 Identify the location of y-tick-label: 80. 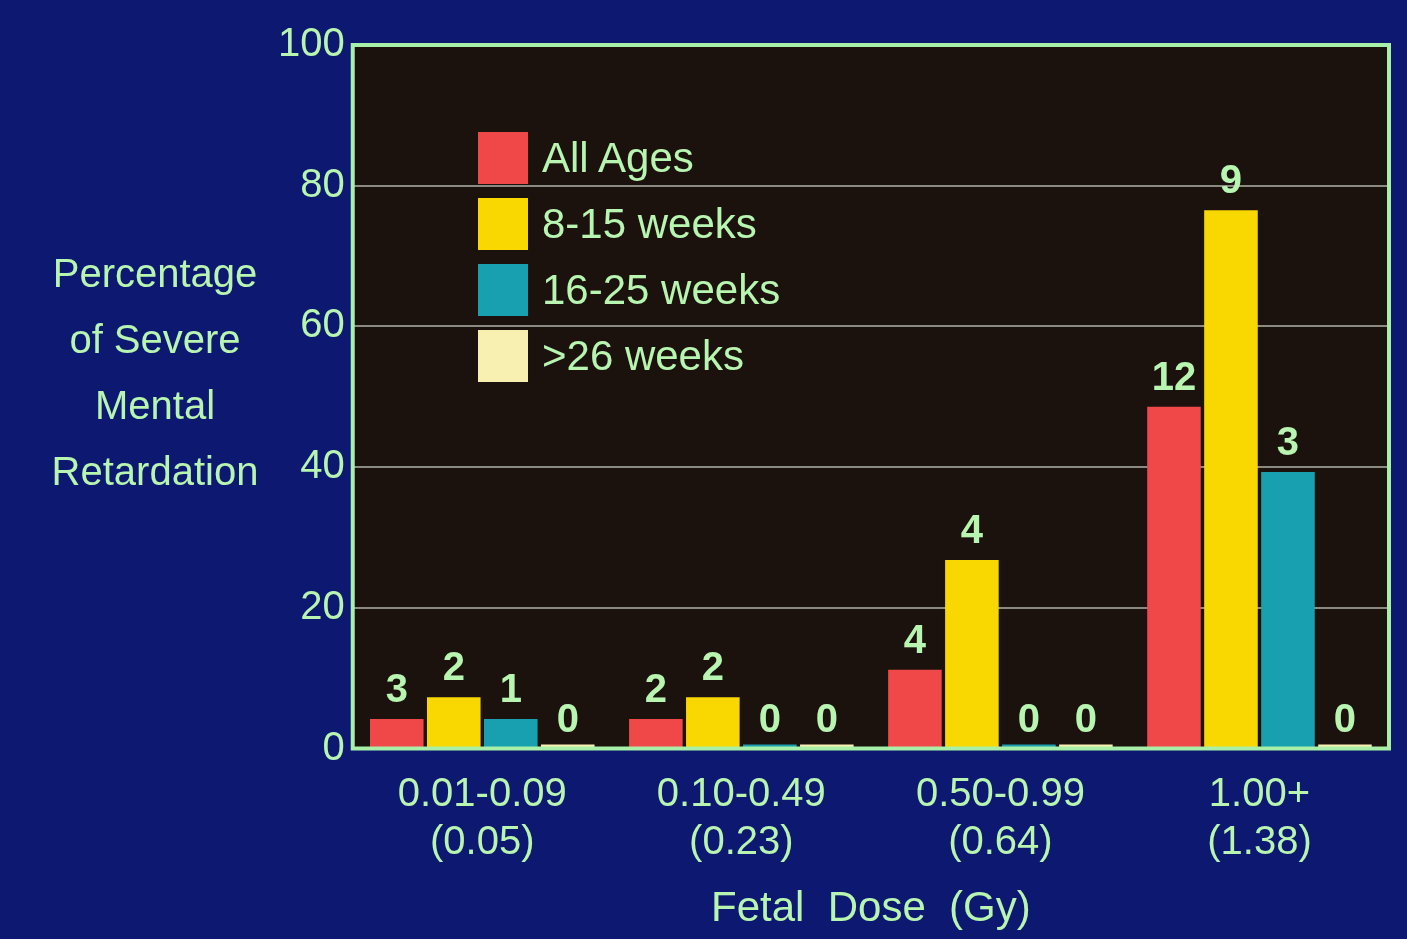
(322, 182).